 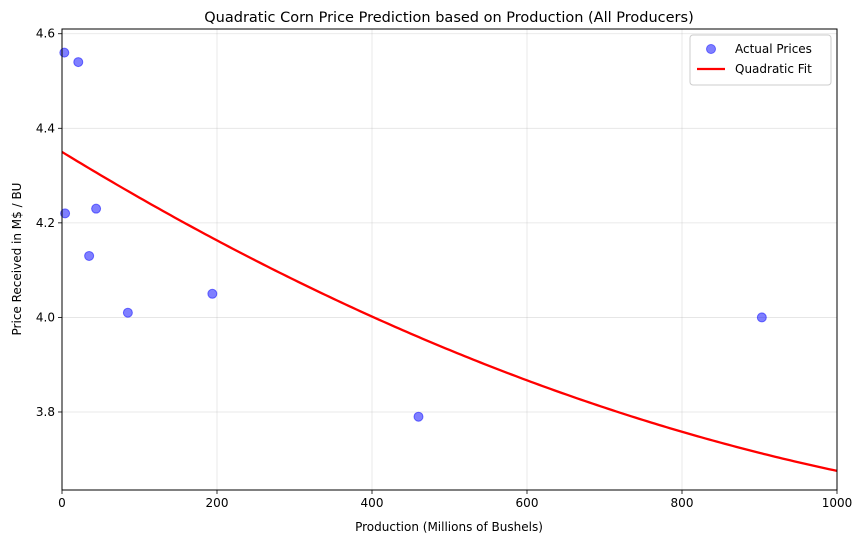 I want to click on x-axis-label: Production (Millions of Bushels), so click(x=449, y=527).